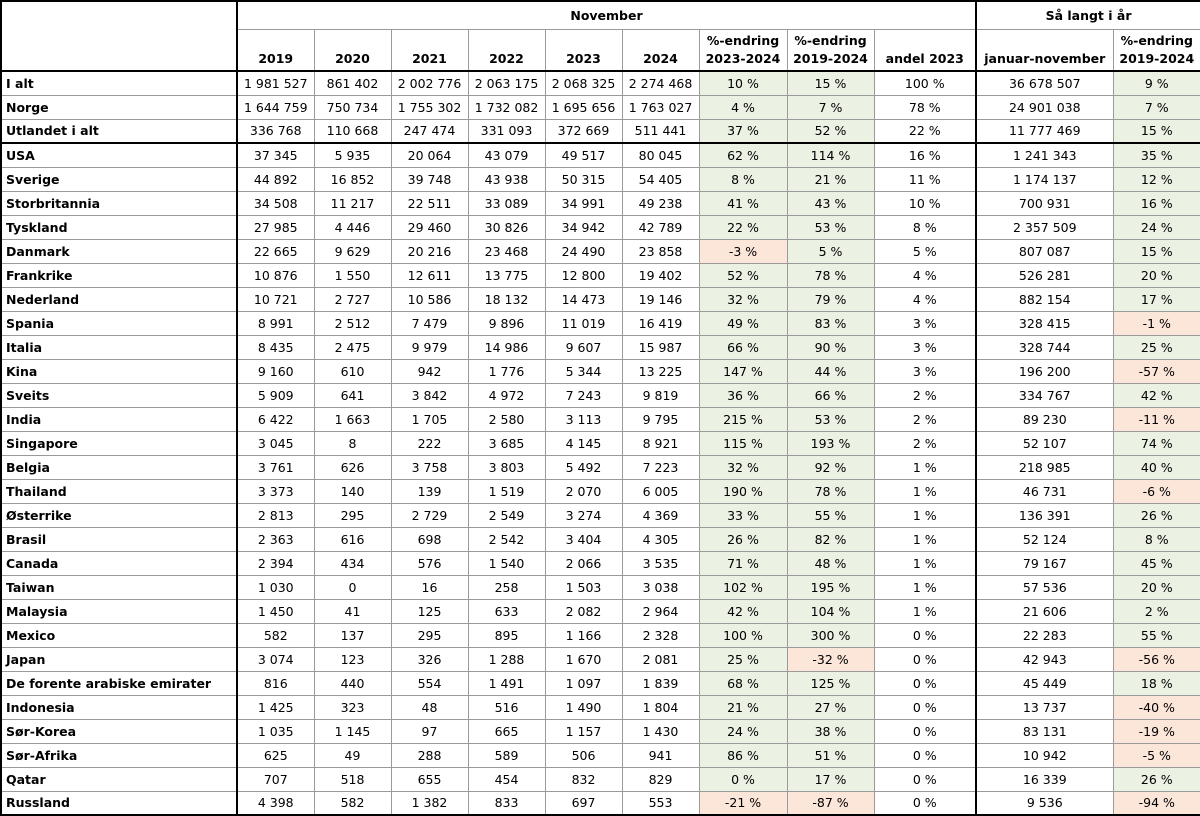  What do you see at coordinates (1156, 203) in the screenshot?
I see `table-cell: 16 %` at bounding box center [1156, 203].